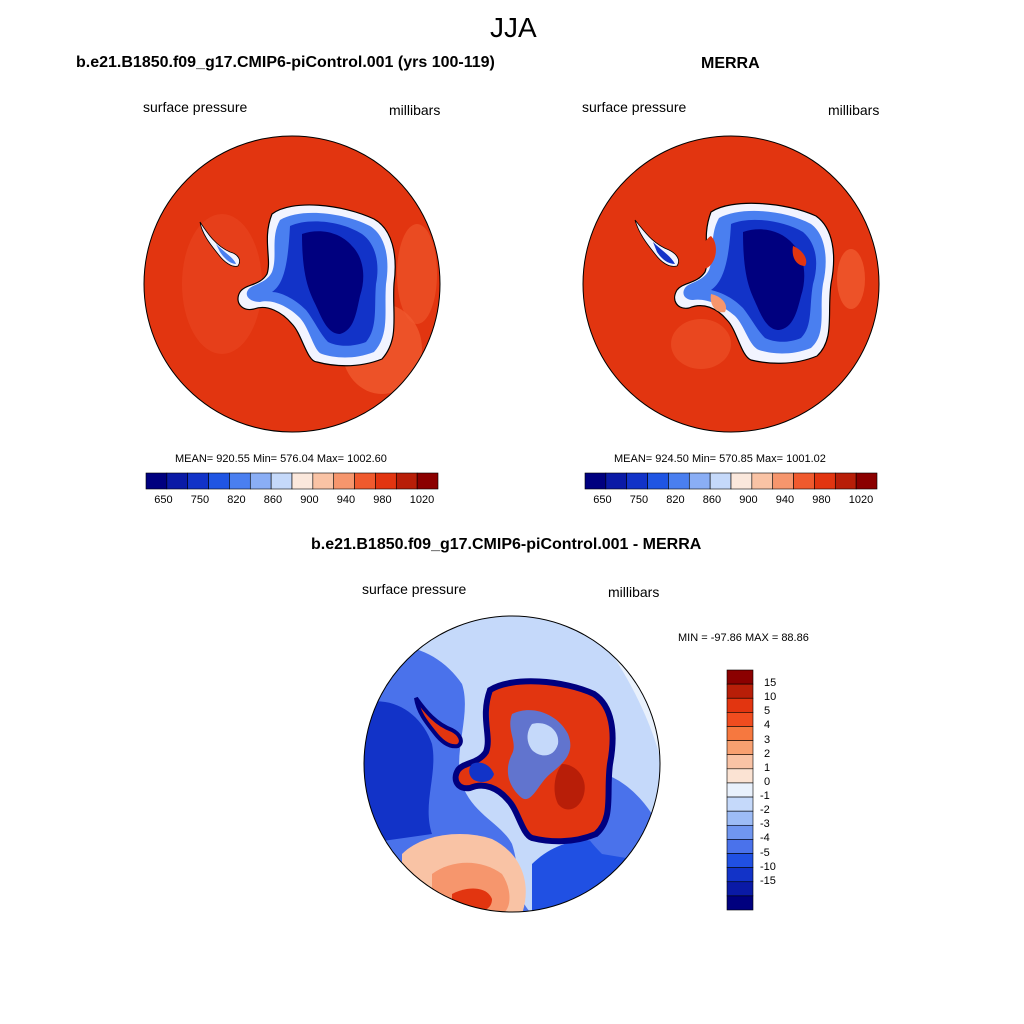  What do you see at coordinates (821, 500) in the screenshot?
I see `colorbar-tick-label: 980` at bounding box center [821, 500].